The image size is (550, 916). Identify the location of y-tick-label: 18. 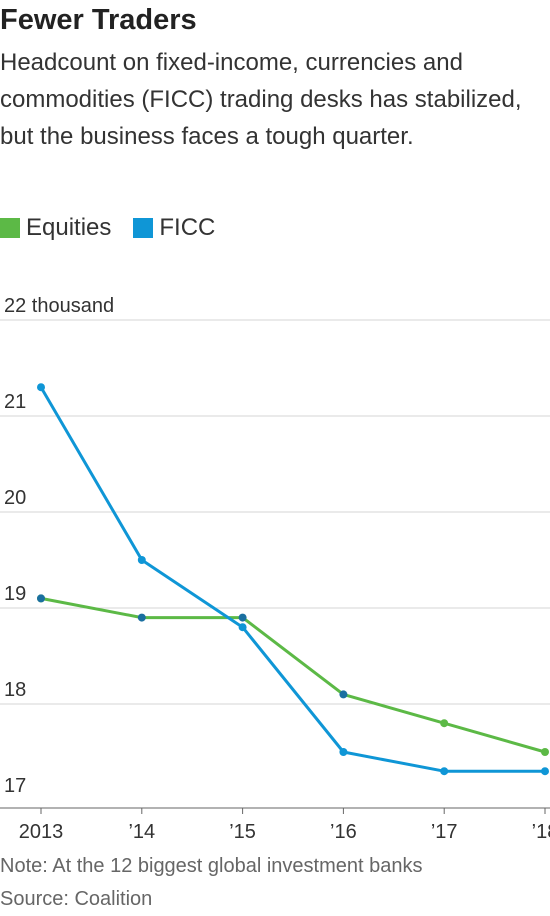
(15, 690).